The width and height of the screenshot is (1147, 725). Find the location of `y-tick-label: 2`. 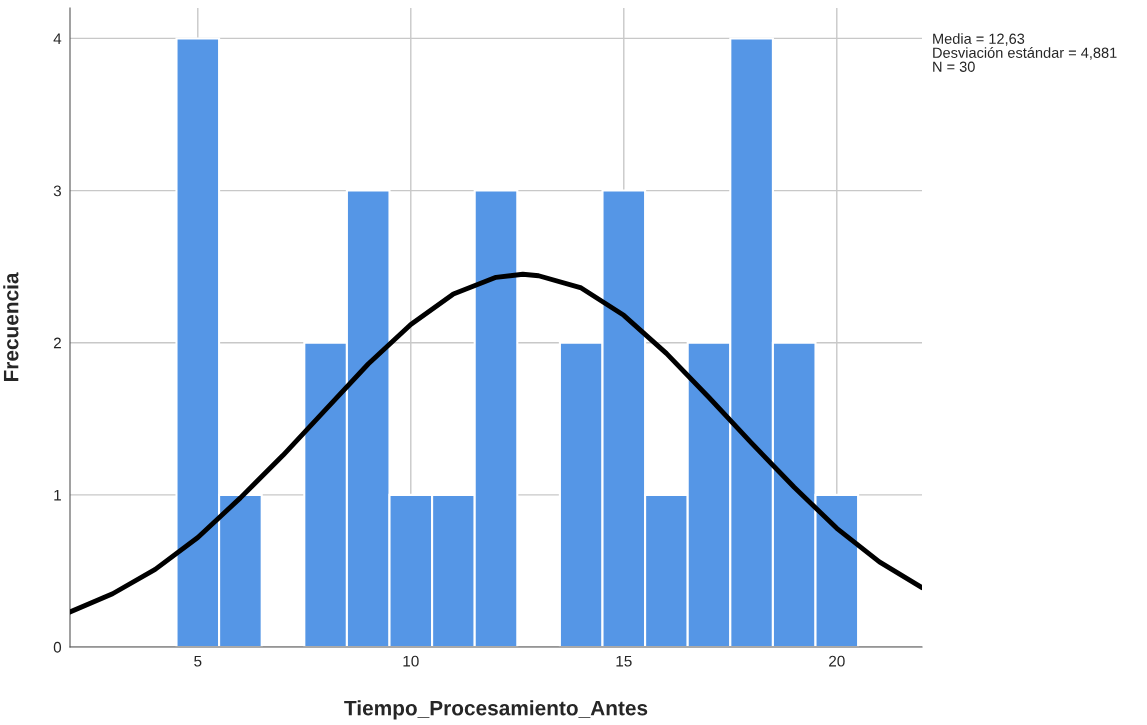

y-tick-label: 2 is located at coordinates (57, 343).